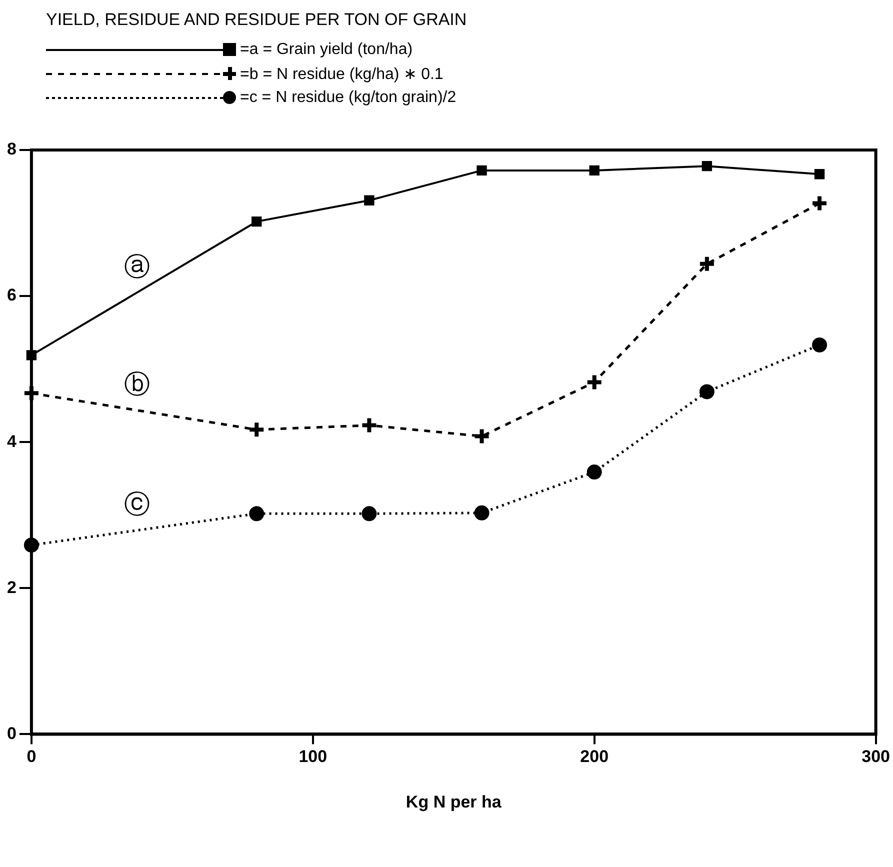 The height and width of the screenshot is (867, 893). Describe the element at coordinates (876, 756) in the screenshot. I see `x-tick-label: 300` at that location.